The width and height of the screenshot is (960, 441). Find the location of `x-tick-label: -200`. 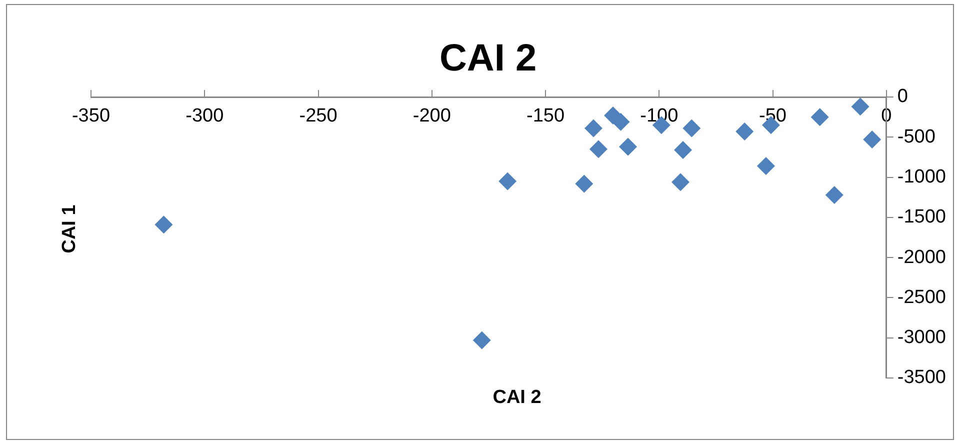

x-tick-label: -200 is located at coordinates (431, 116).